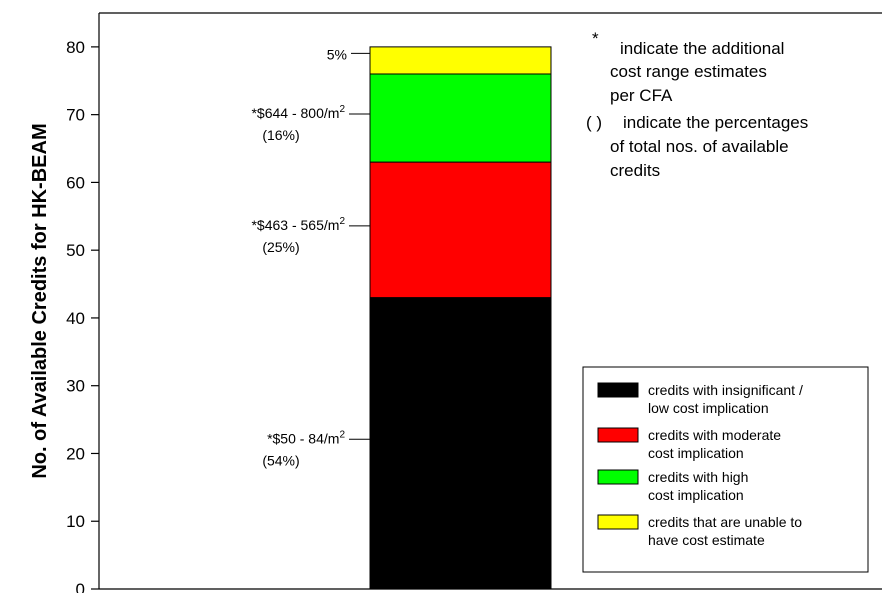 This screenshot has height=593, width=882. I want to click on y-tick-label: 20, so click(75, 453).